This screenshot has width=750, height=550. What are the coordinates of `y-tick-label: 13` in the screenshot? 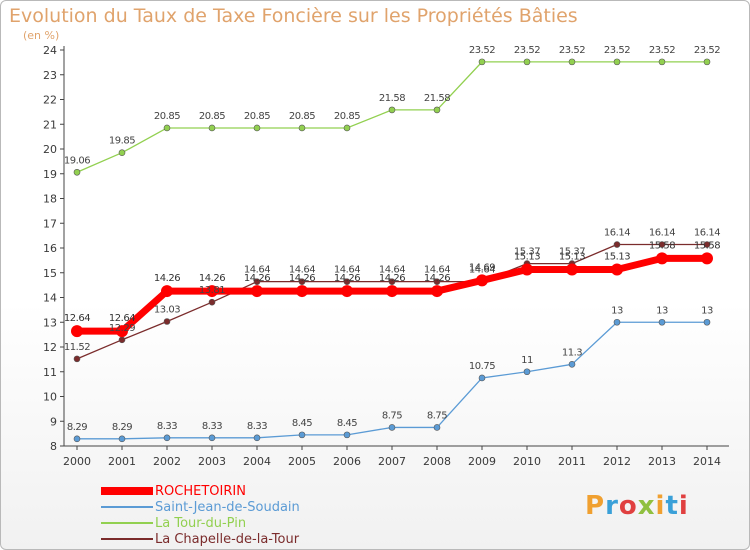 It's located at (50, 322).